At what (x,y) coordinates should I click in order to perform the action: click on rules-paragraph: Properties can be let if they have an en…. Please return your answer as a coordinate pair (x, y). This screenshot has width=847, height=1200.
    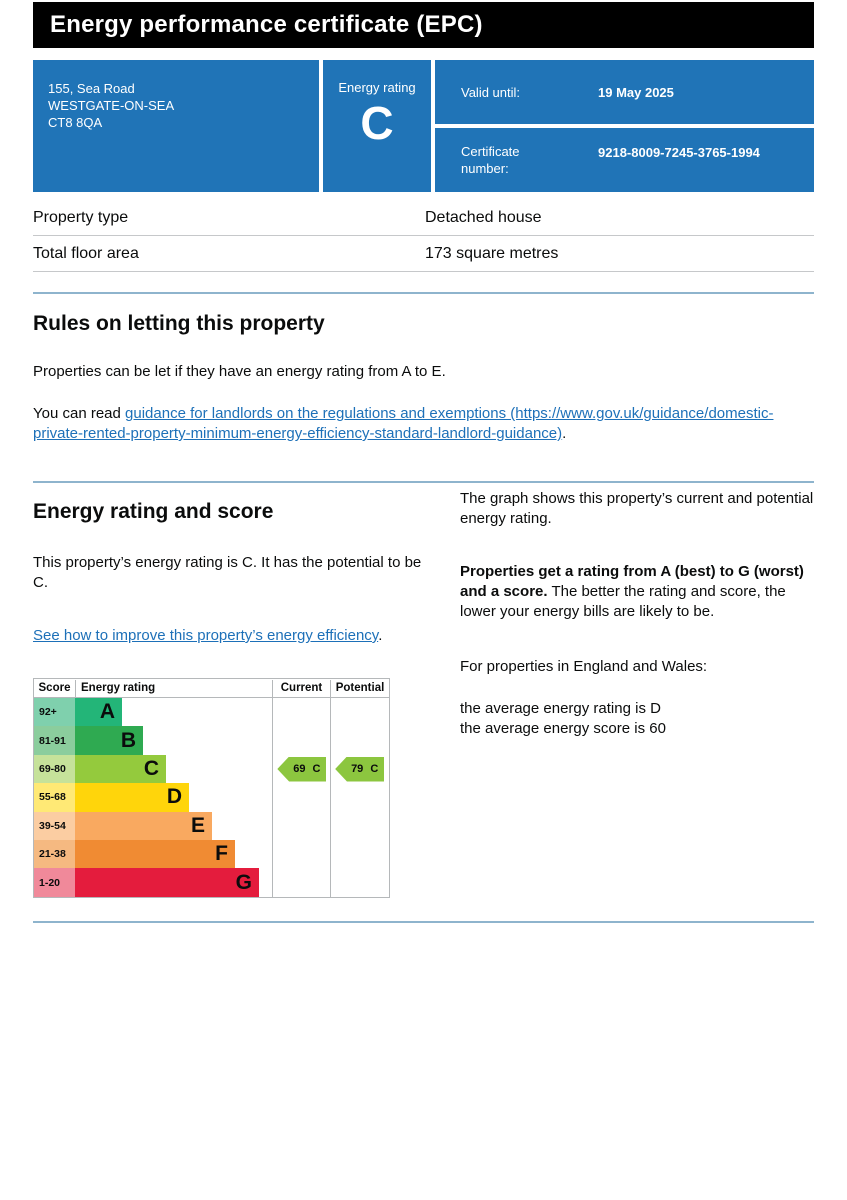
    Looking at the image, I should click on (239, 371).